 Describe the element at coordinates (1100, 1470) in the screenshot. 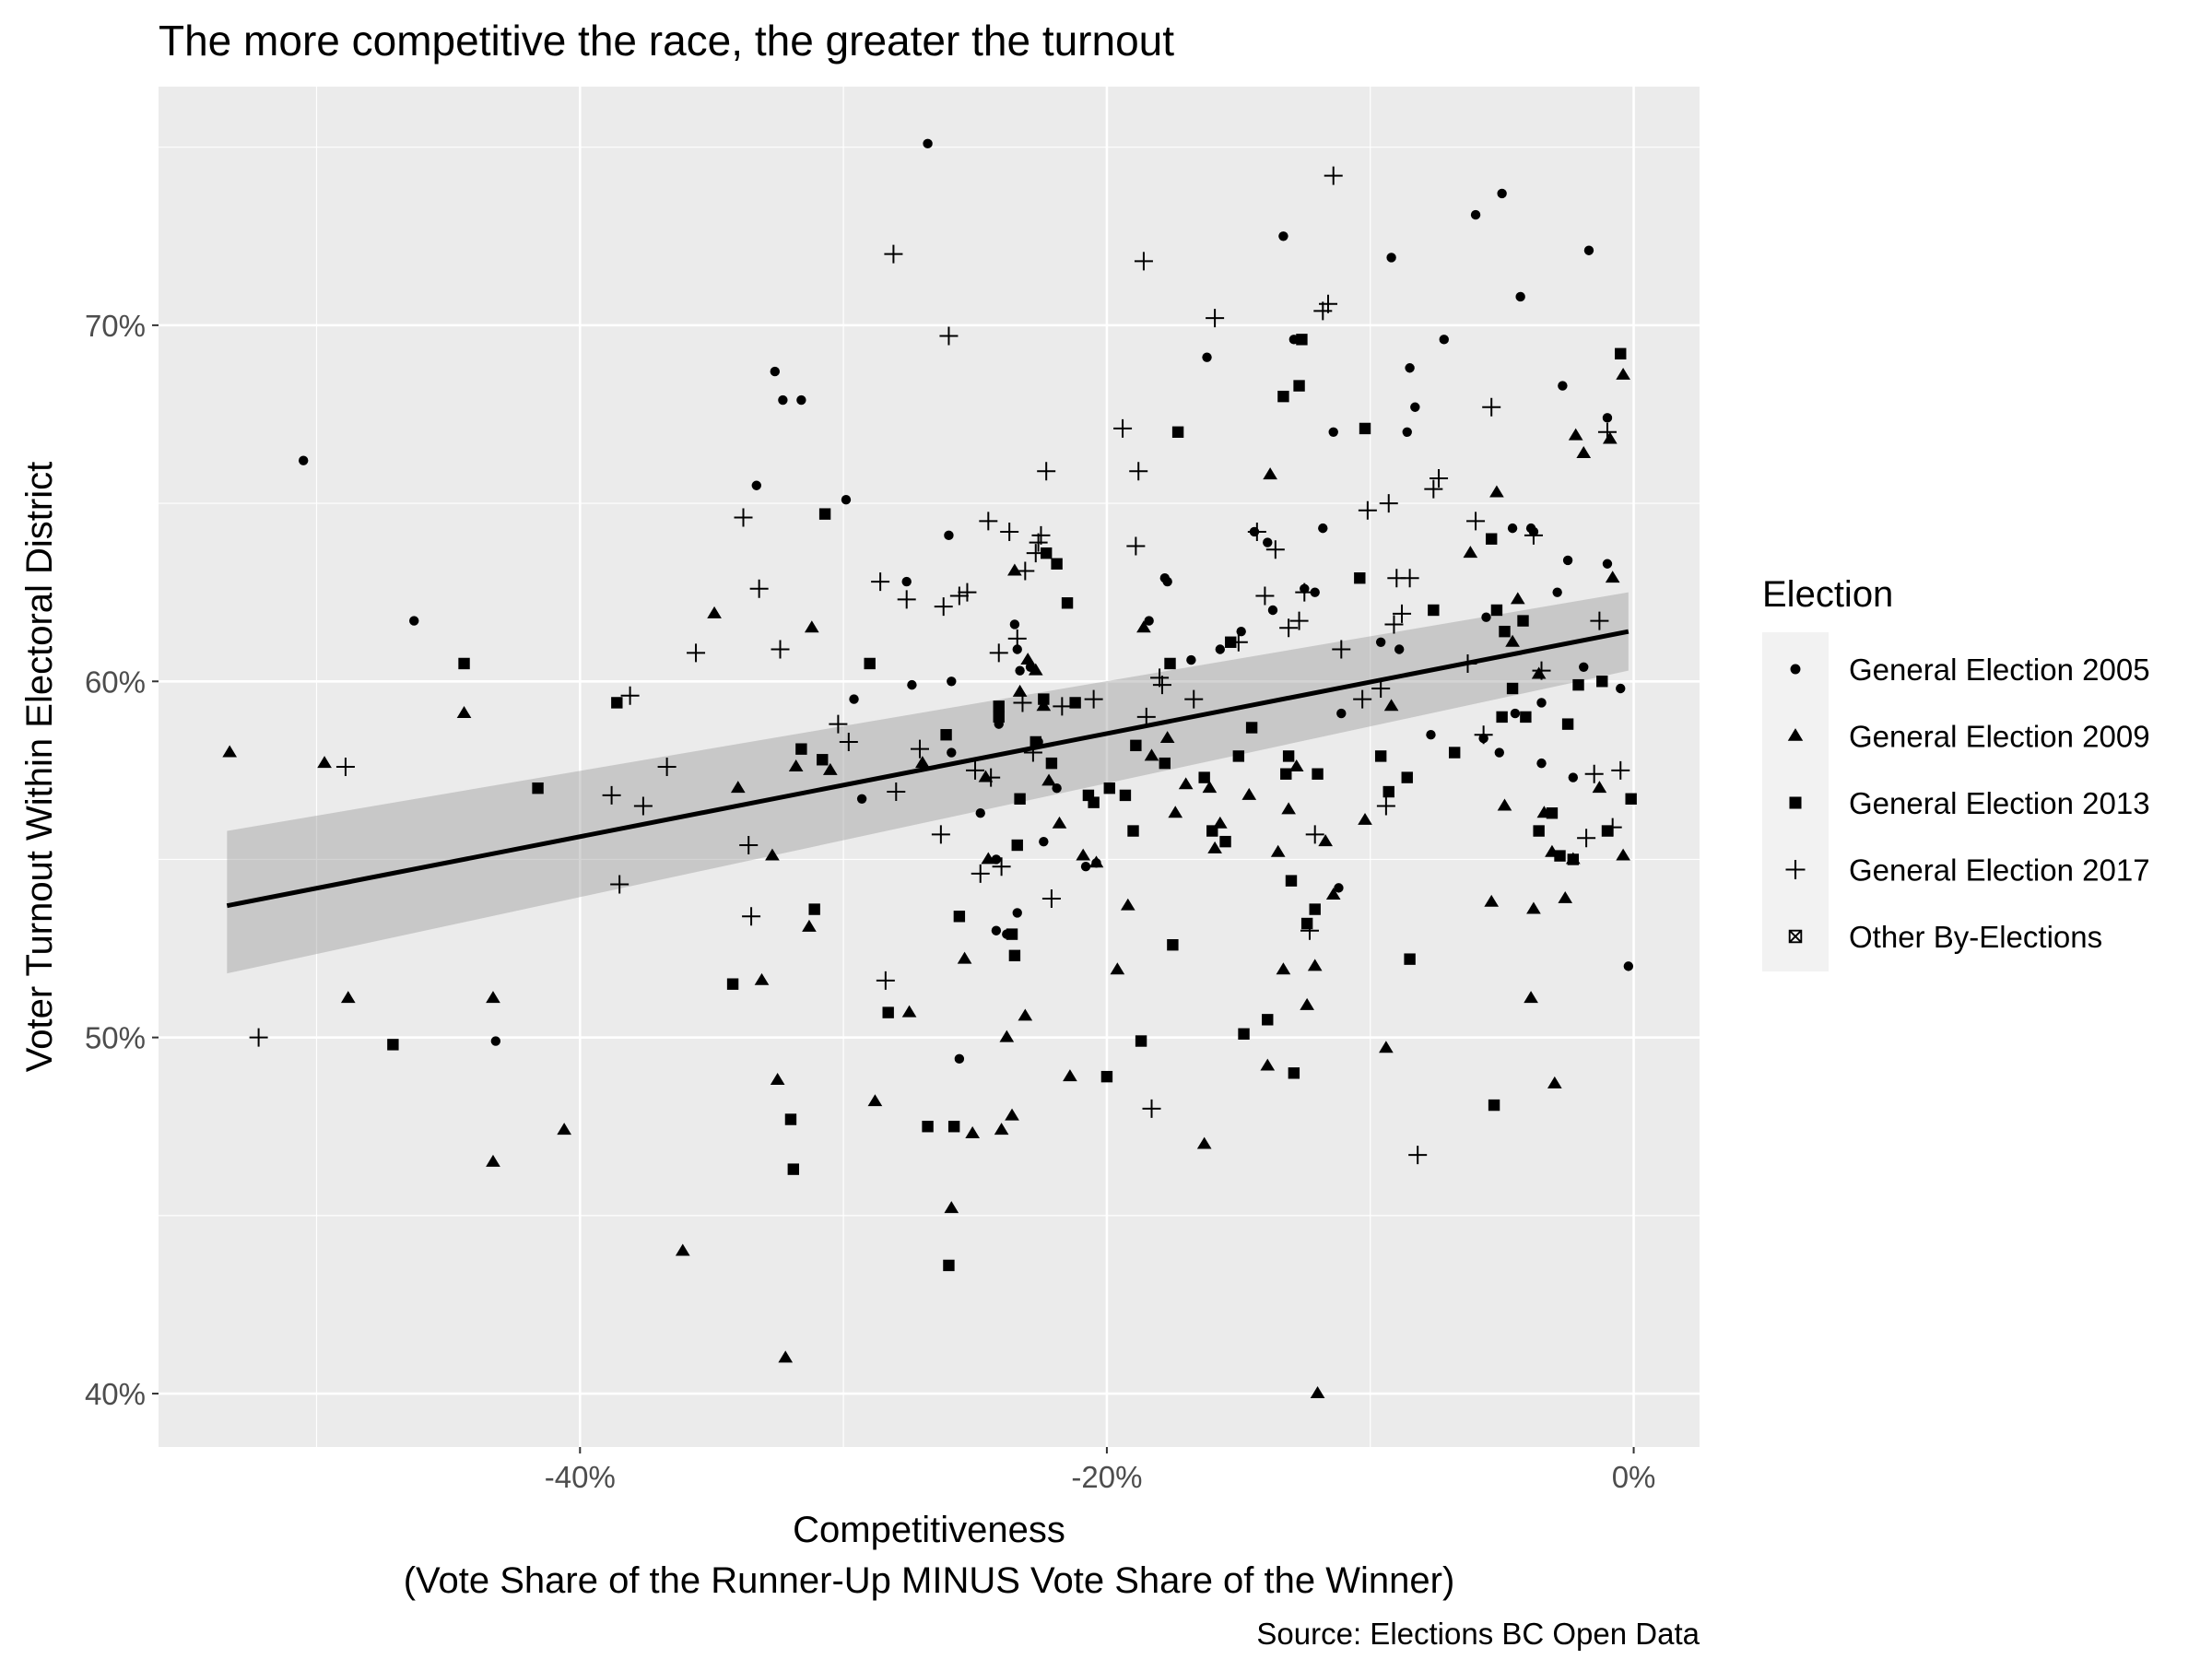

I see `x-axis-ticks: -40% -20% 0%` at that location.